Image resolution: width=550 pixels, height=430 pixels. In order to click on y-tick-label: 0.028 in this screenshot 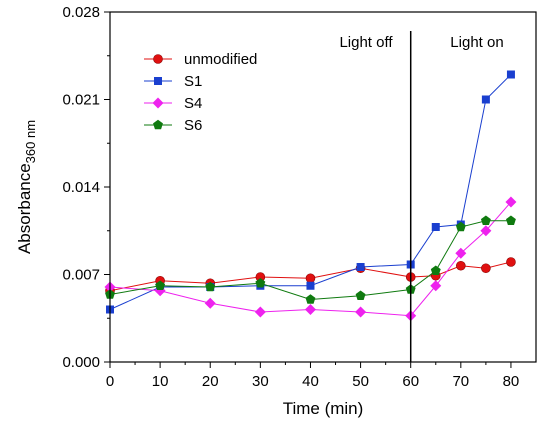, I will do `click(81, 12)`.